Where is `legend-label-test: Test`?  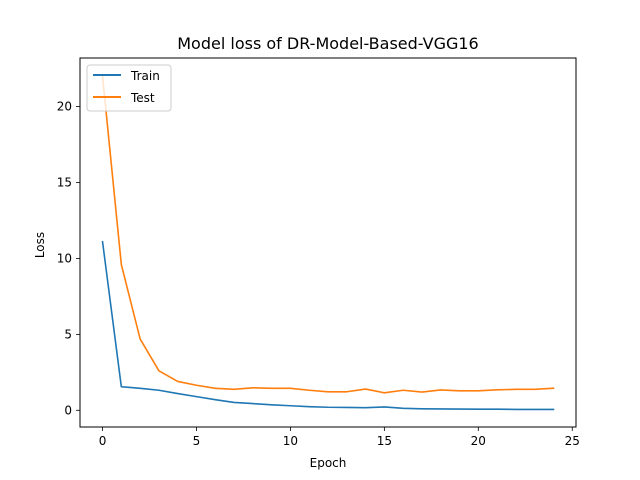 legend-label-test: Test is located at coordinates (142, 98).